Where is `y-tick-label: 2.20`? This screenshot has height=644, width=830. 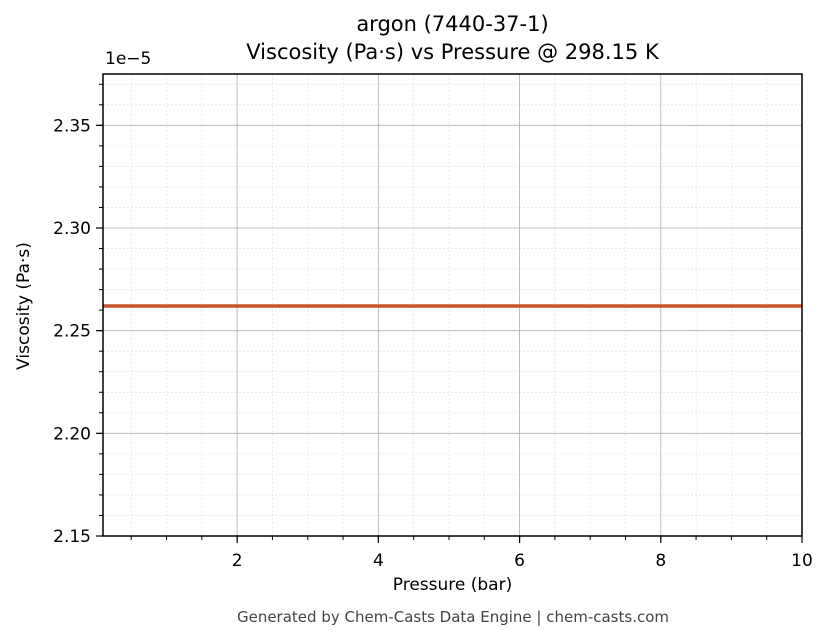 y-tick-label: 2.20 is located at coordinates (72, 434).